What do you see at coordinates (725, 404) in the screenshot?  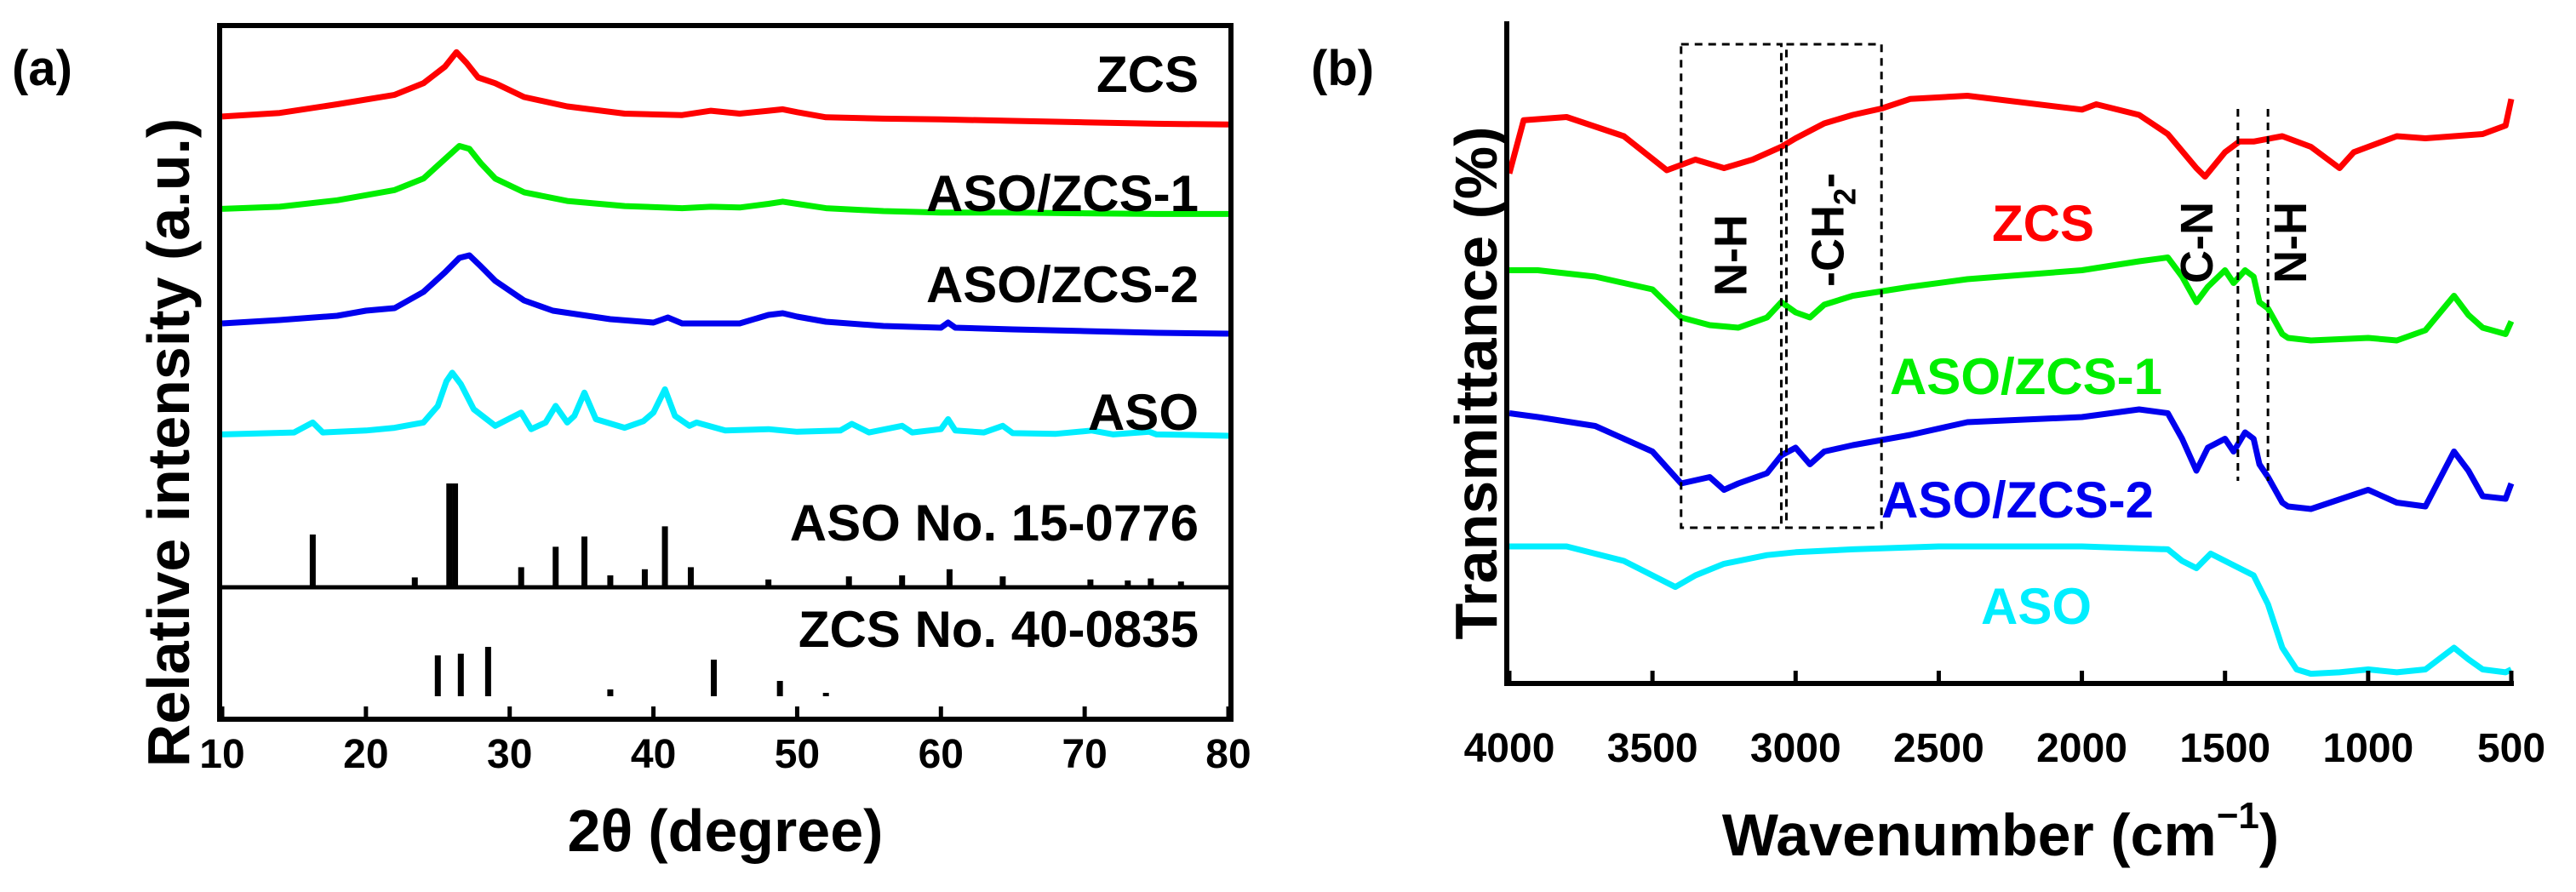 I see `xrd-curve-aso` at bounding box center [725, 404].